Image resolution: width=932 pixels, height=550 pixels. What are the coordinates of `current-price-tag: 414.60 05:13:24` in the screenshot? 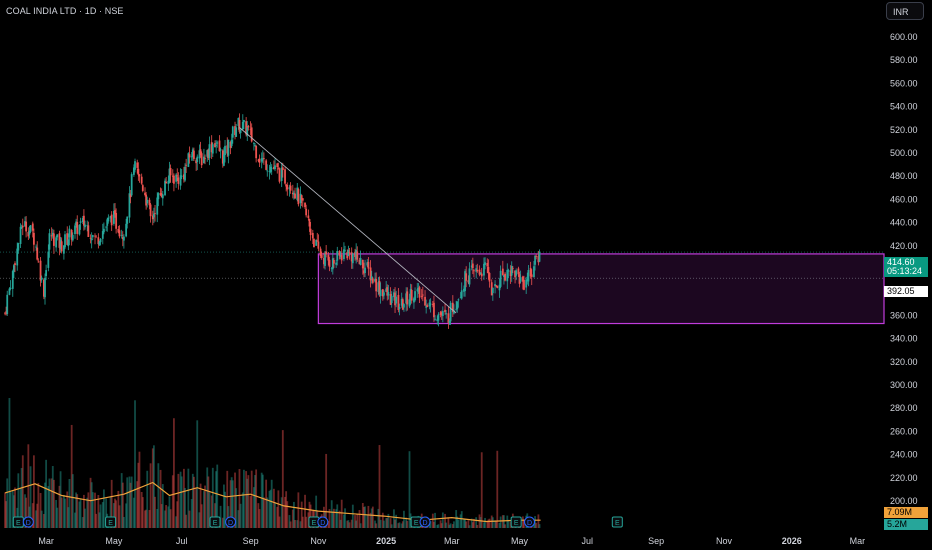 It's located at (906, 267).